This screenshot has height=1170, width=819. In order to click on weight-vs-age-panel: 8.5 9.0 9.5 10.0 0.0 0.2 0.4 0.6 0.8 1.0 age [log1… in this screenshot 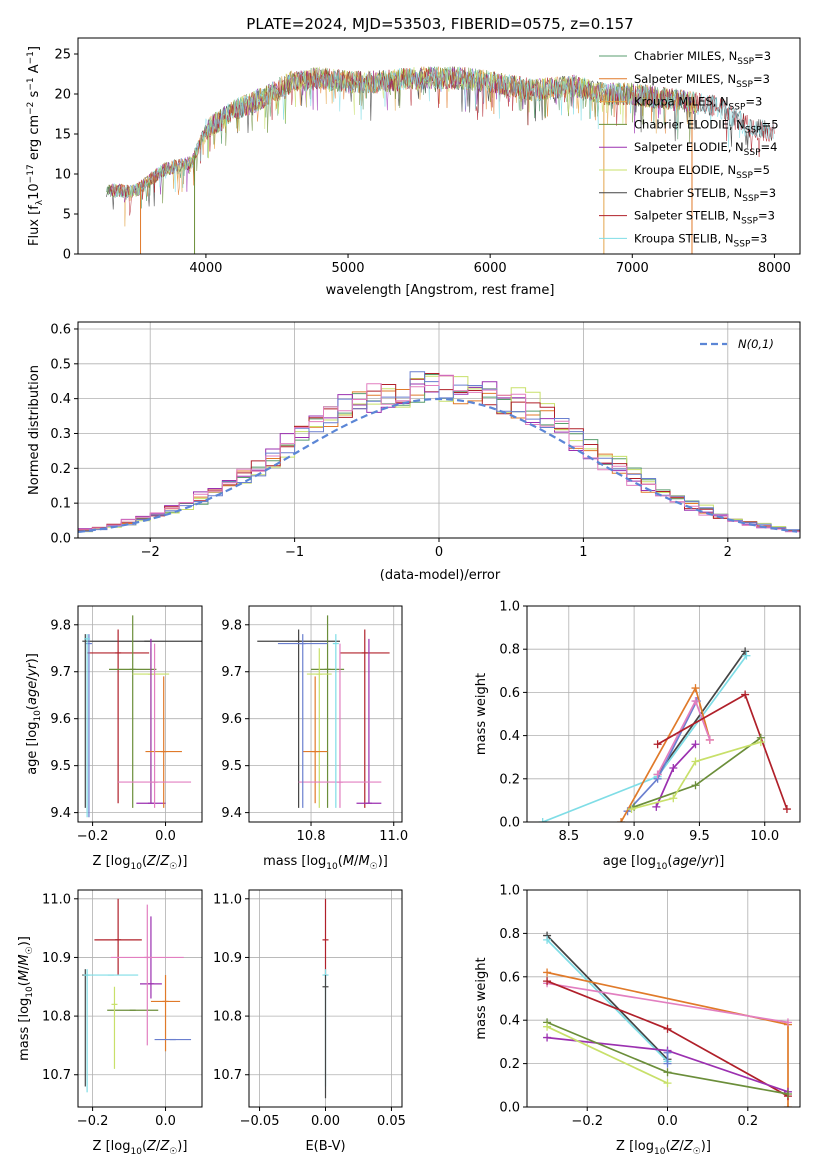, I will do `click(637, 736)`.